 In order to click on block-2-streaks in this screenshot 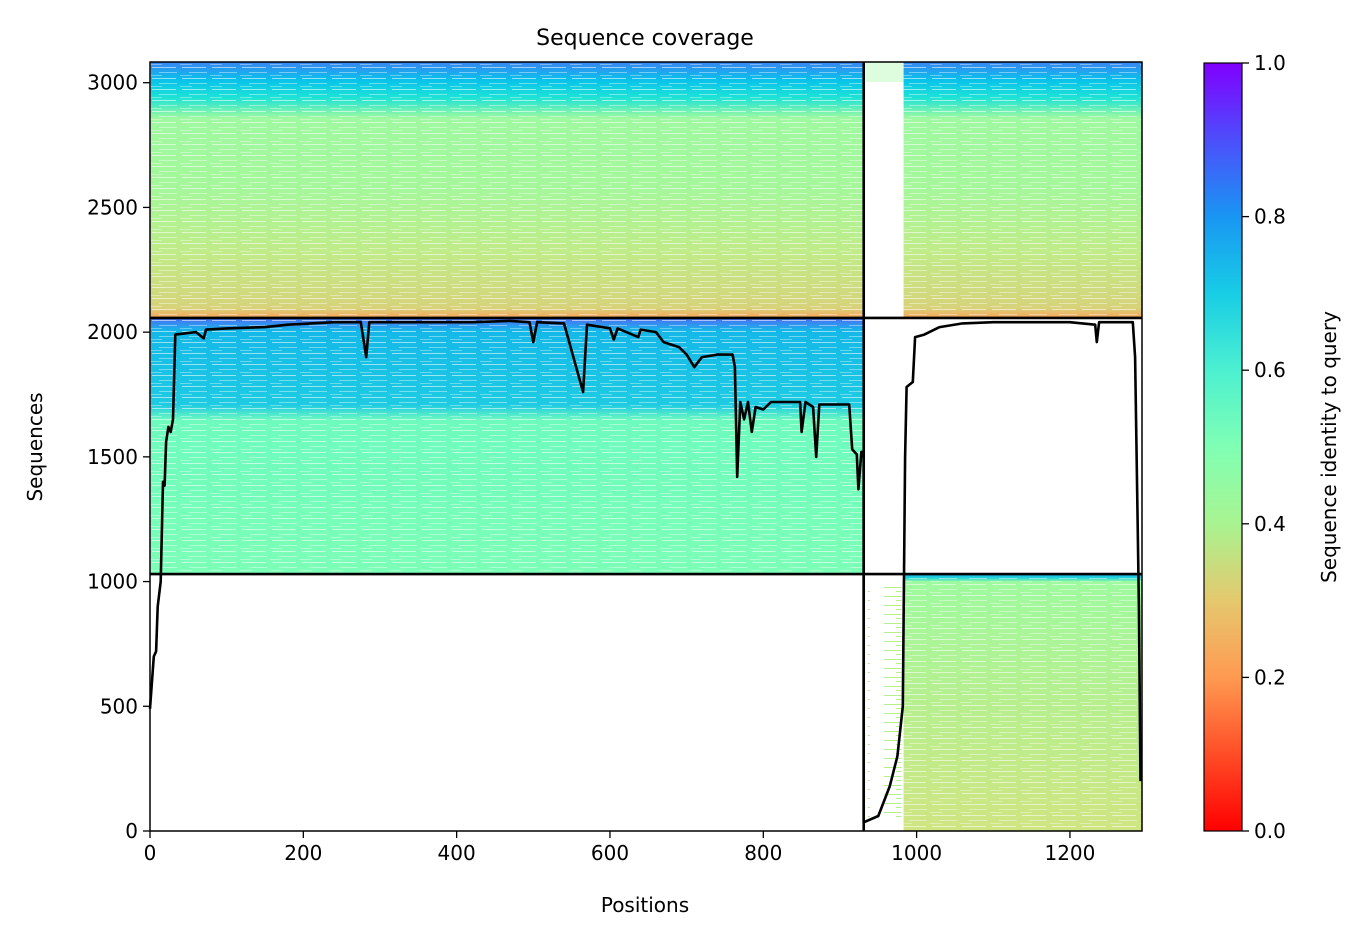, I will do `click(507, 446)`.